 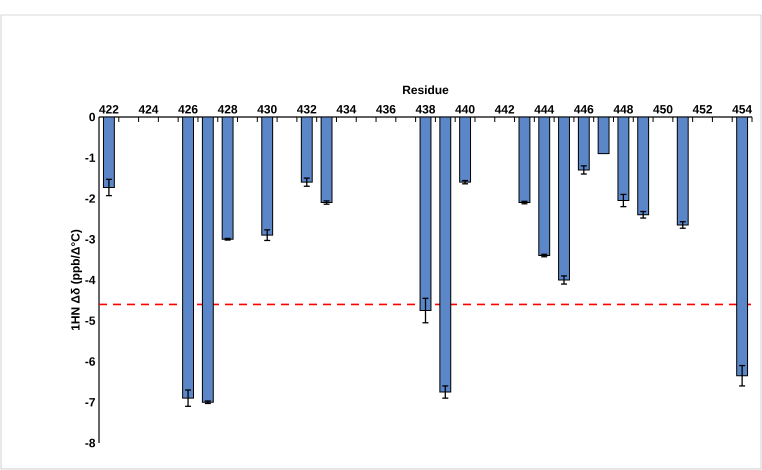 What do you see at coordinates (90, 361) in the screenshot?
I see `y-tick-label: -6` at bounding box center [90, 361].